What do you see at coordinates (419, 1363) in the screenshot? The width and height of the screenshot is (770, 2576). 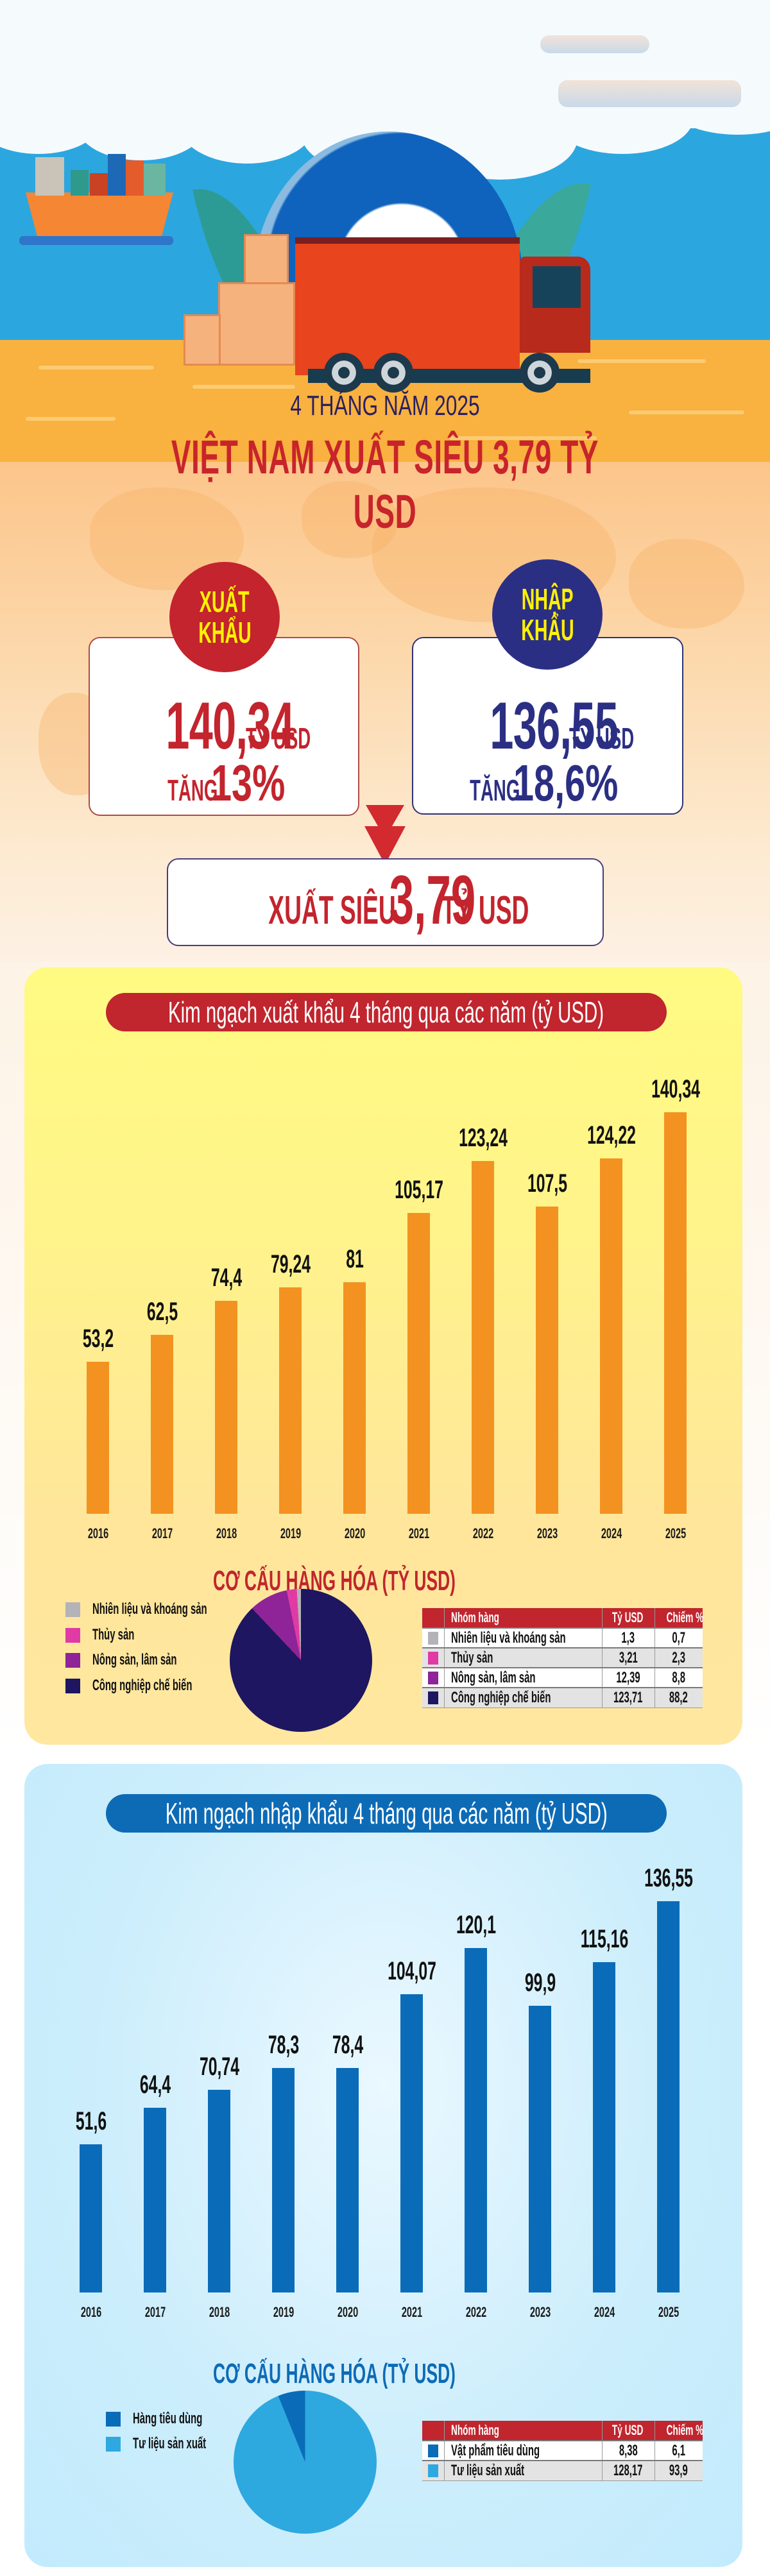 I see `bar-2021` at bounding box center [419, 1363].